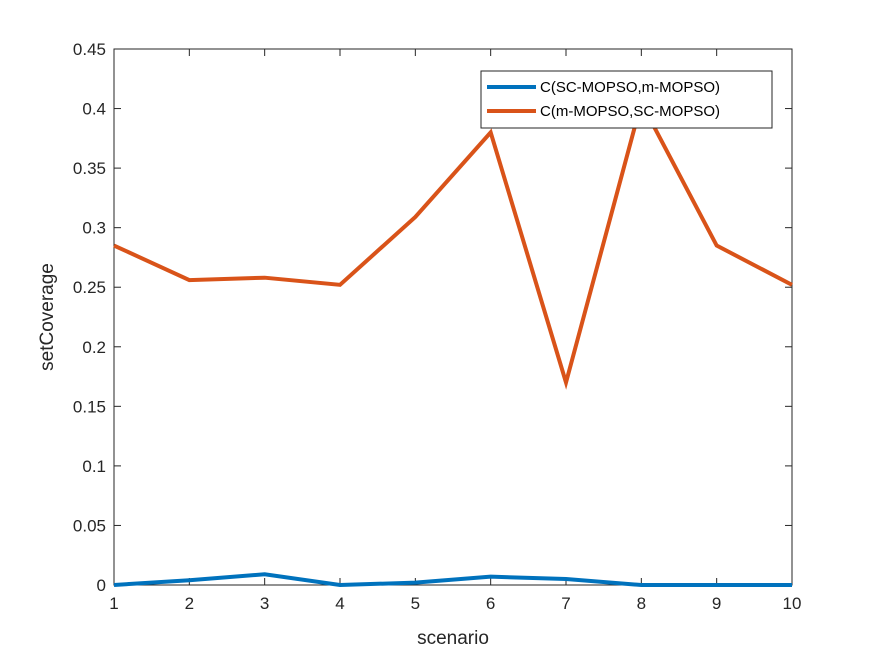  Describe the element at coordinates (339, 603) in the screenshot. I see `x-tick-label: 4` at that location.